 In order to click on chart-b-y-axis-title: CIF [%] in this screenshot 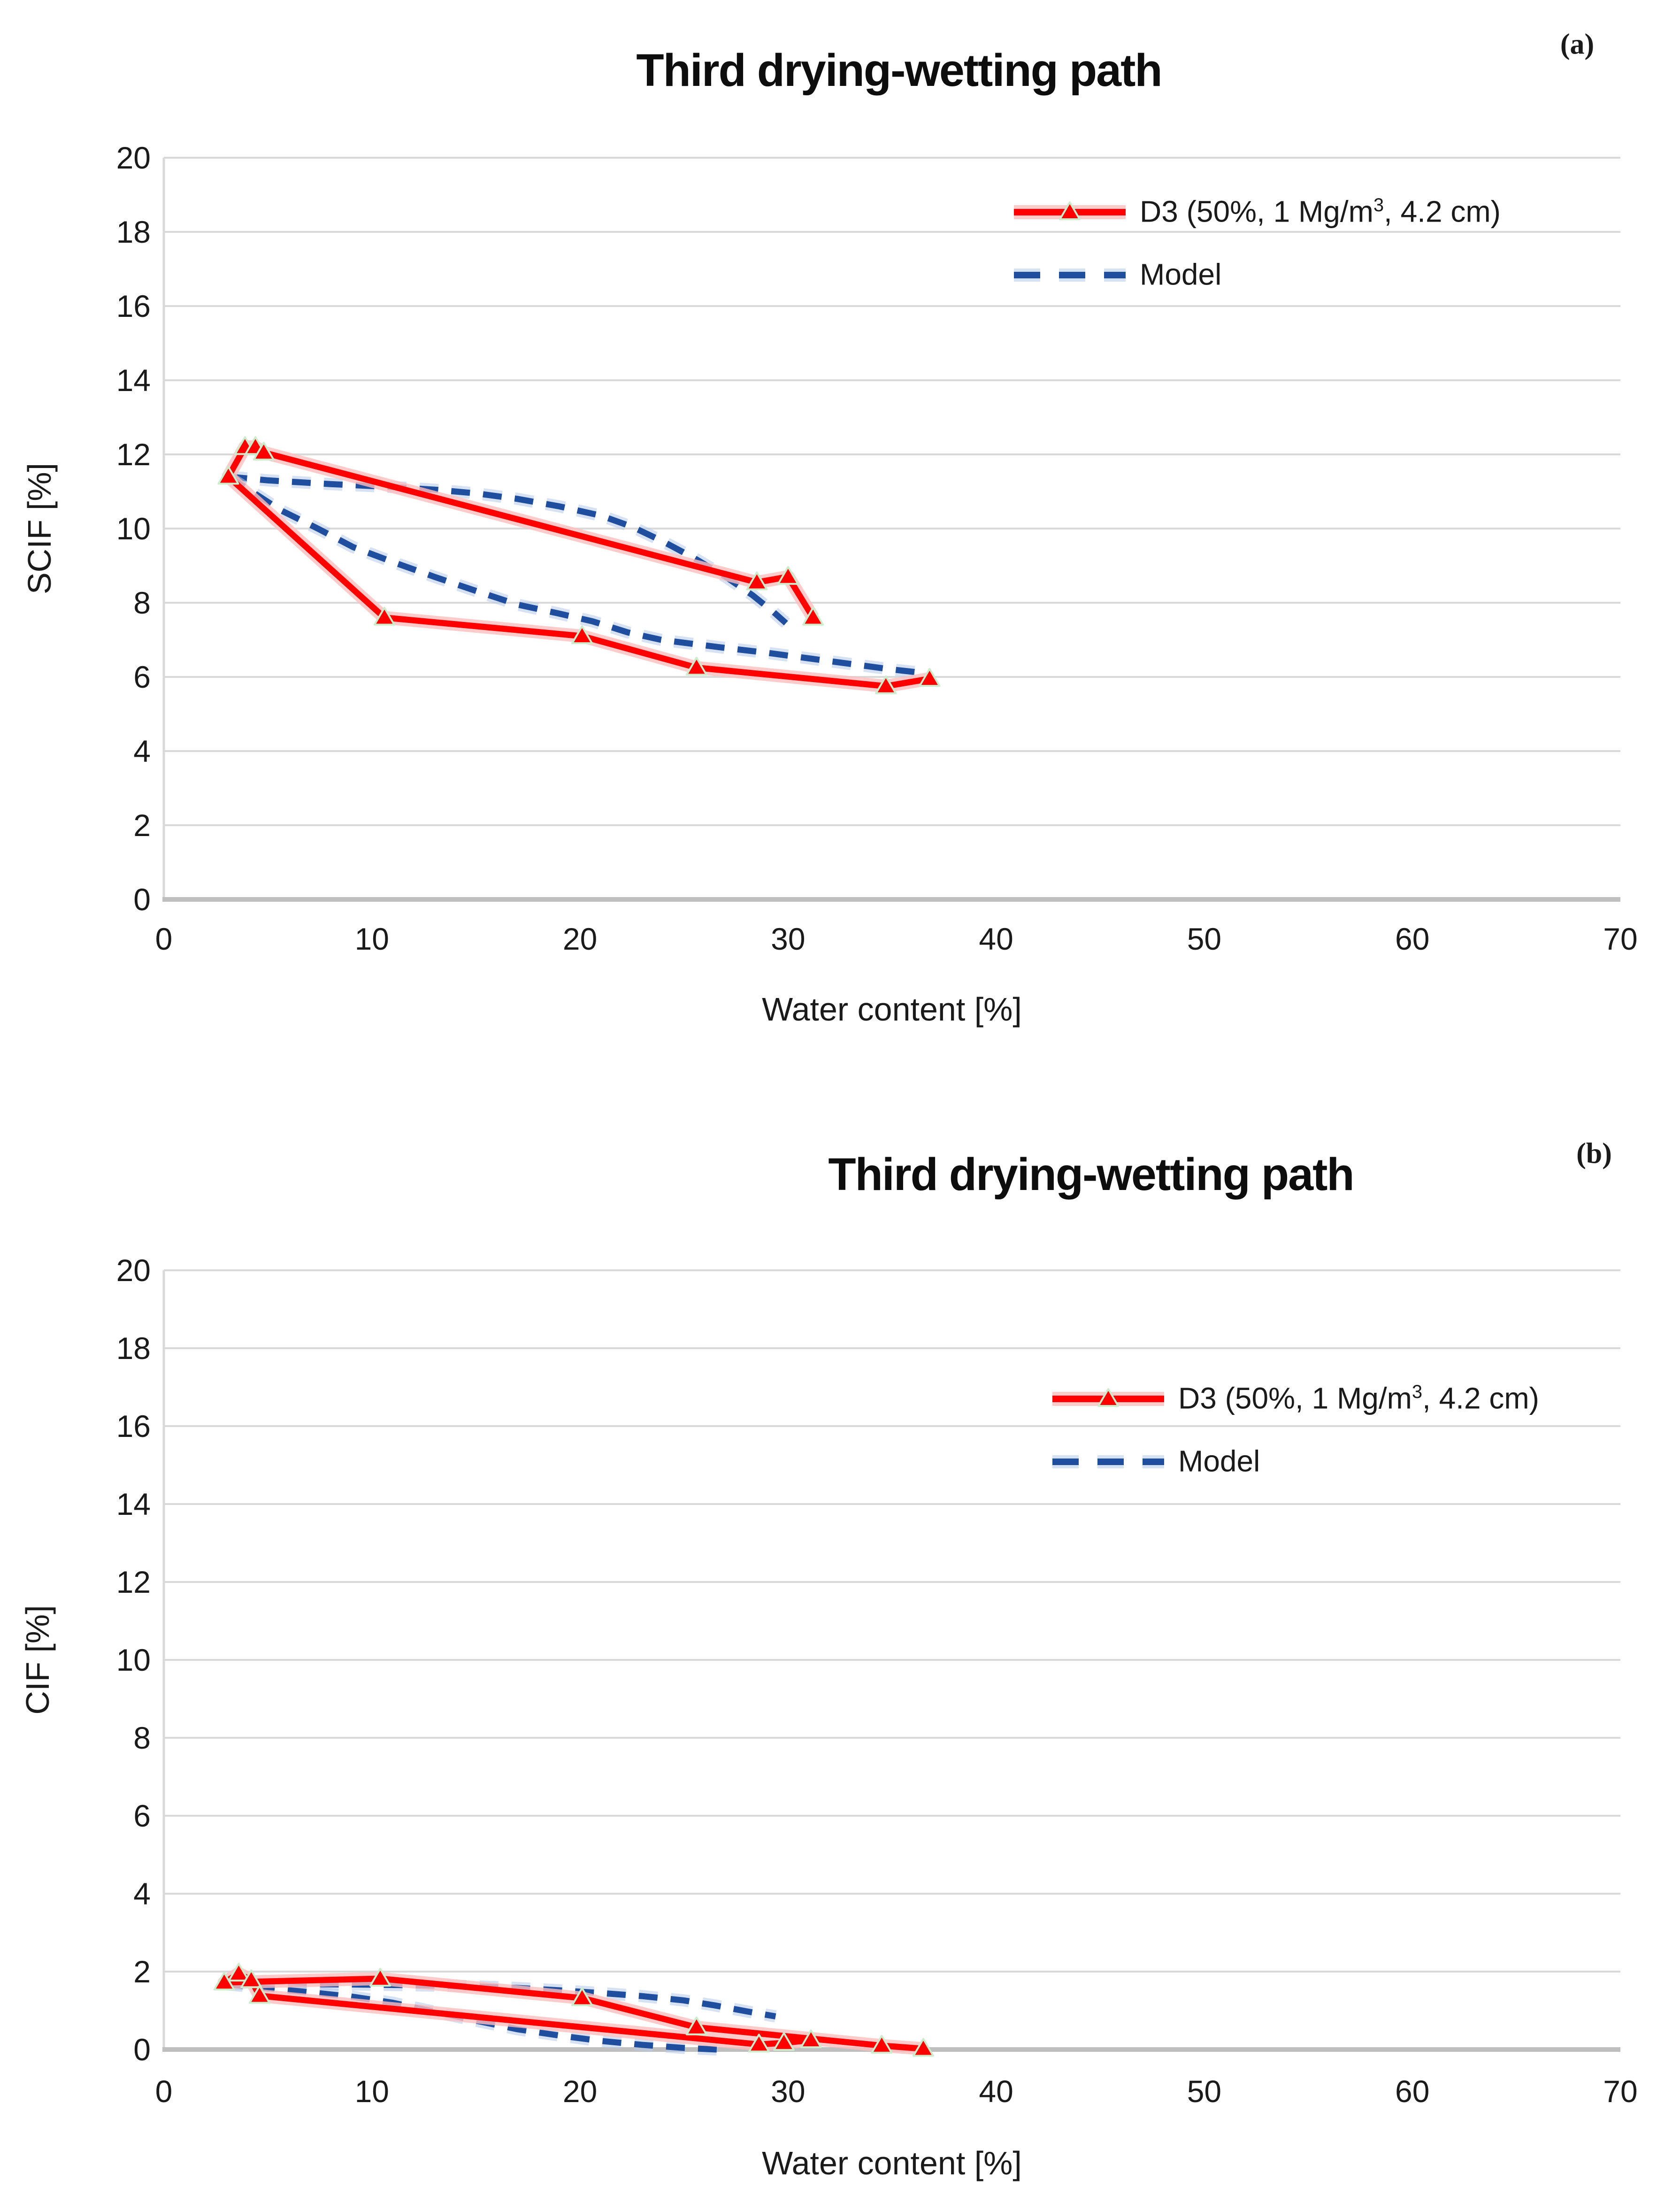, I will do `click(37, 1660)`.